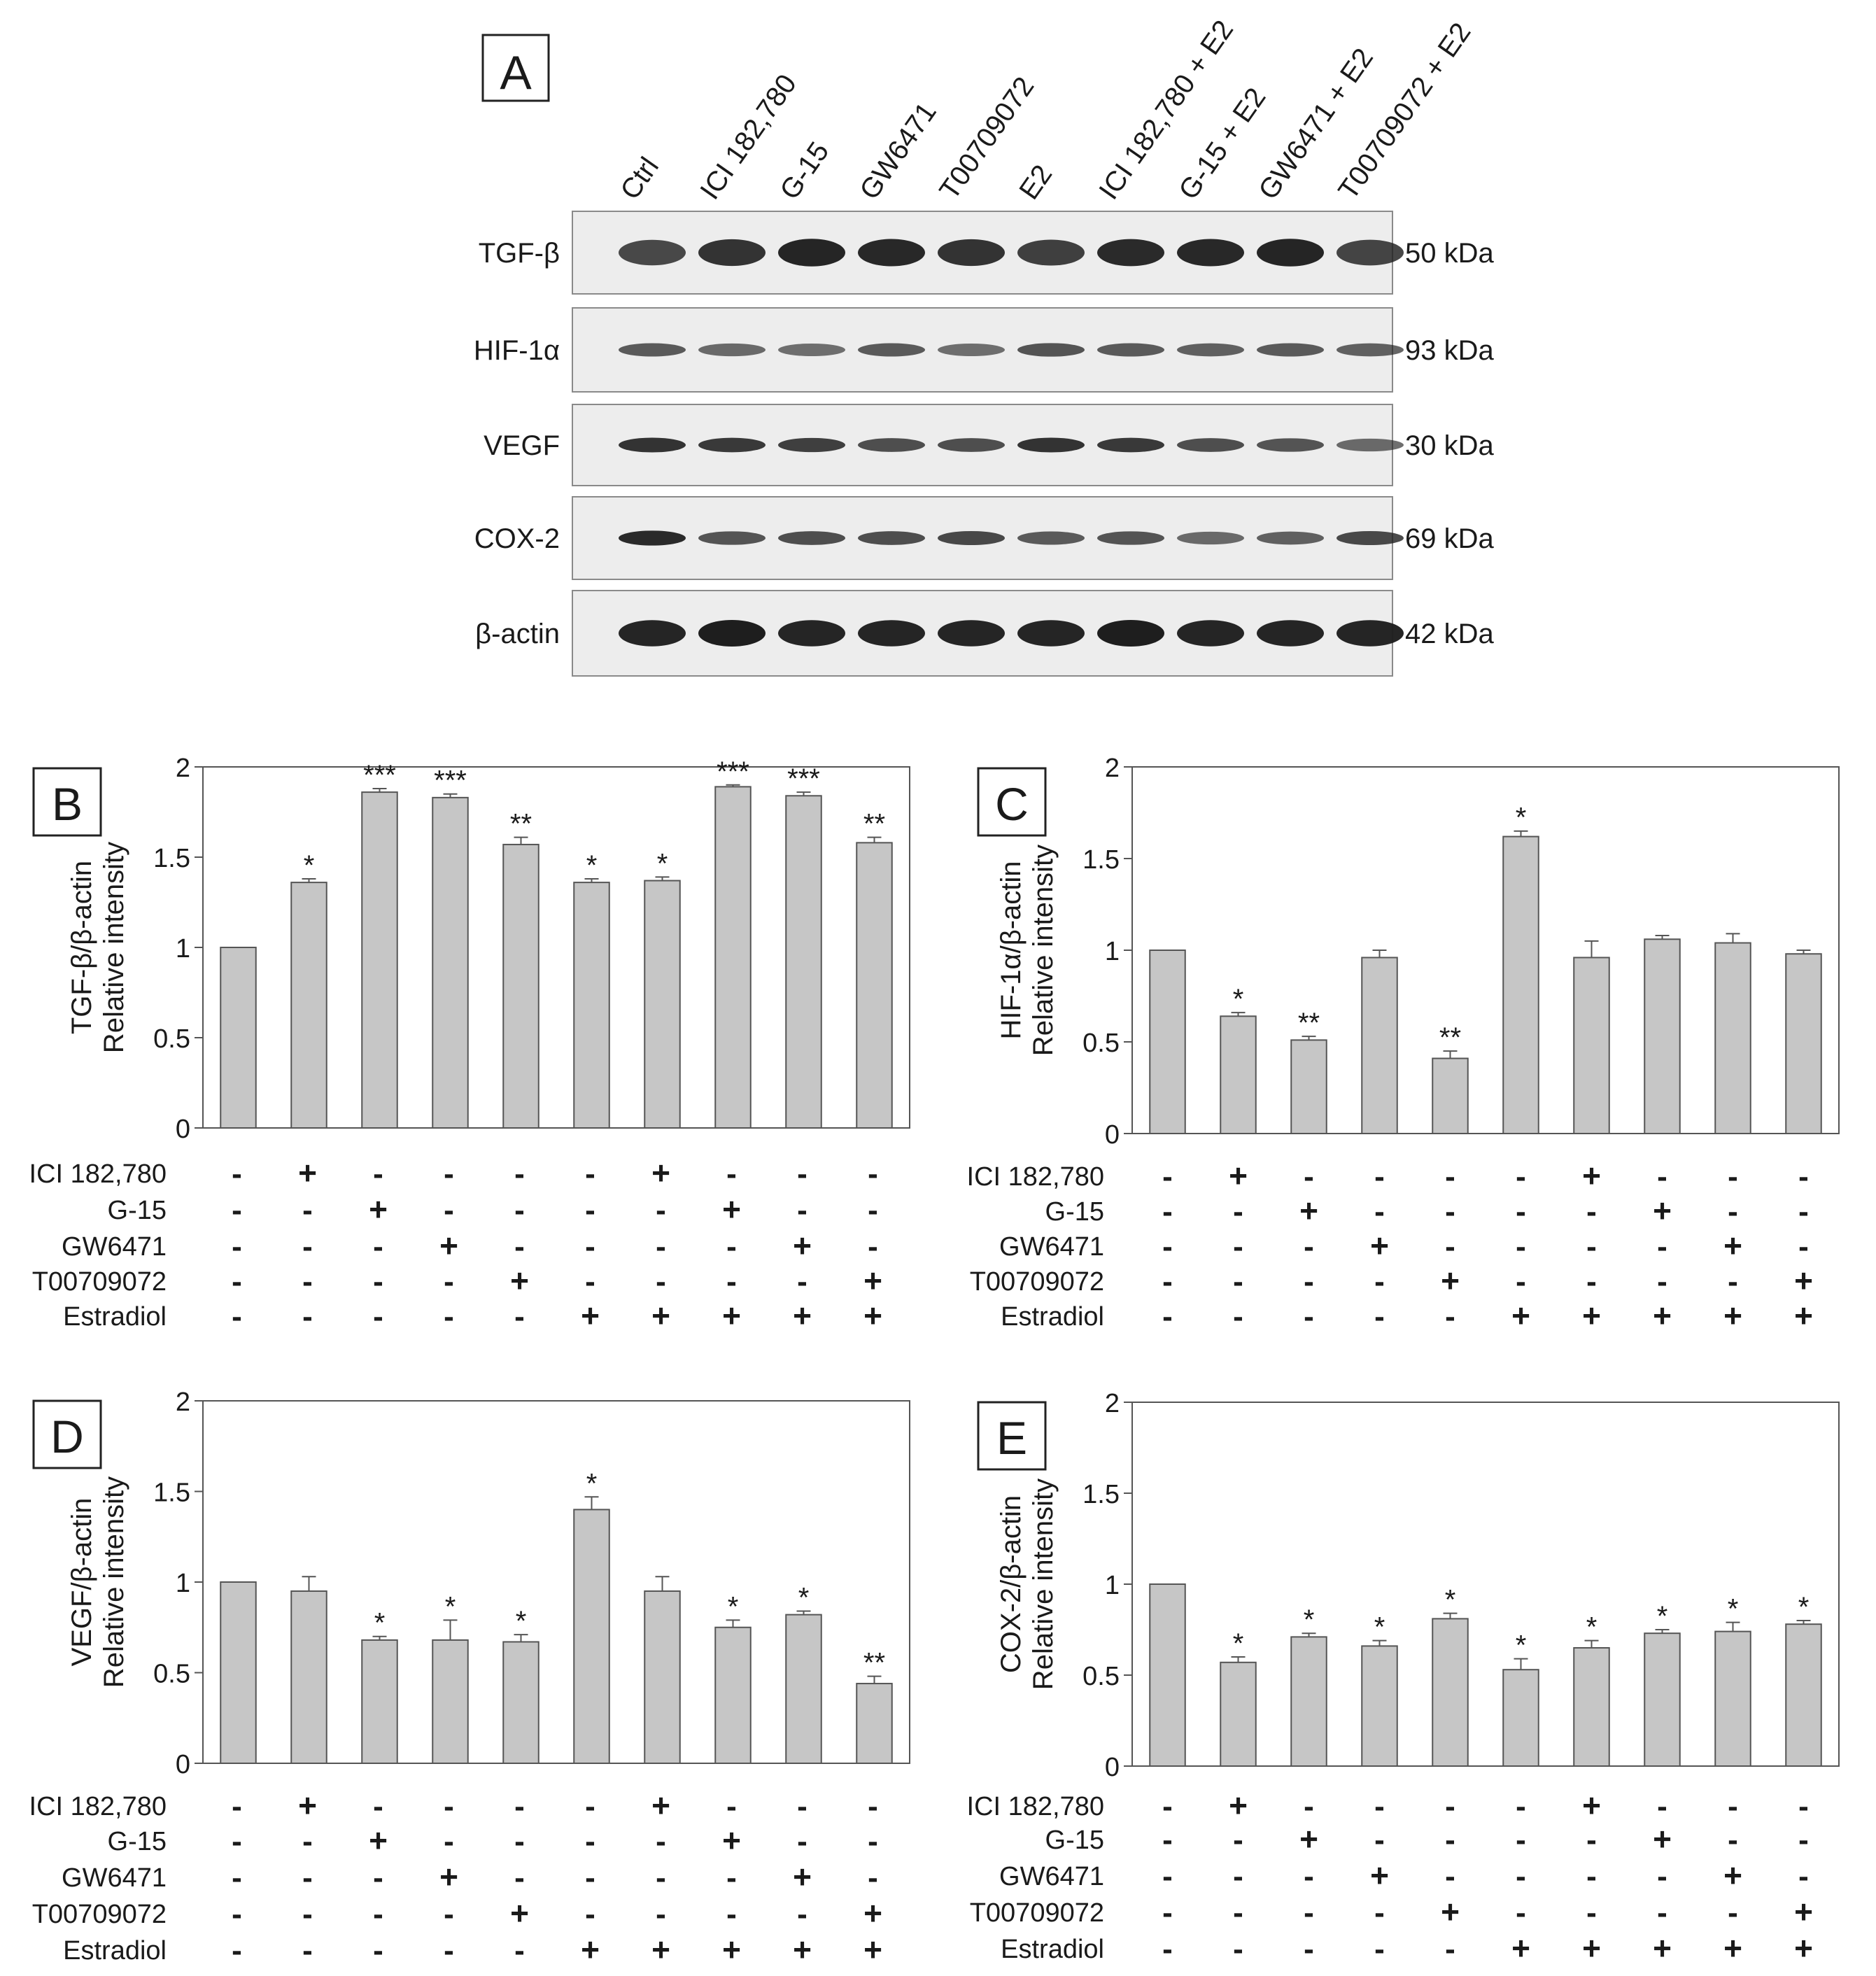  Describe the element at coordinates (1450, 446) in the screenshot. I see `kda-label: 30 kDa` at that location.